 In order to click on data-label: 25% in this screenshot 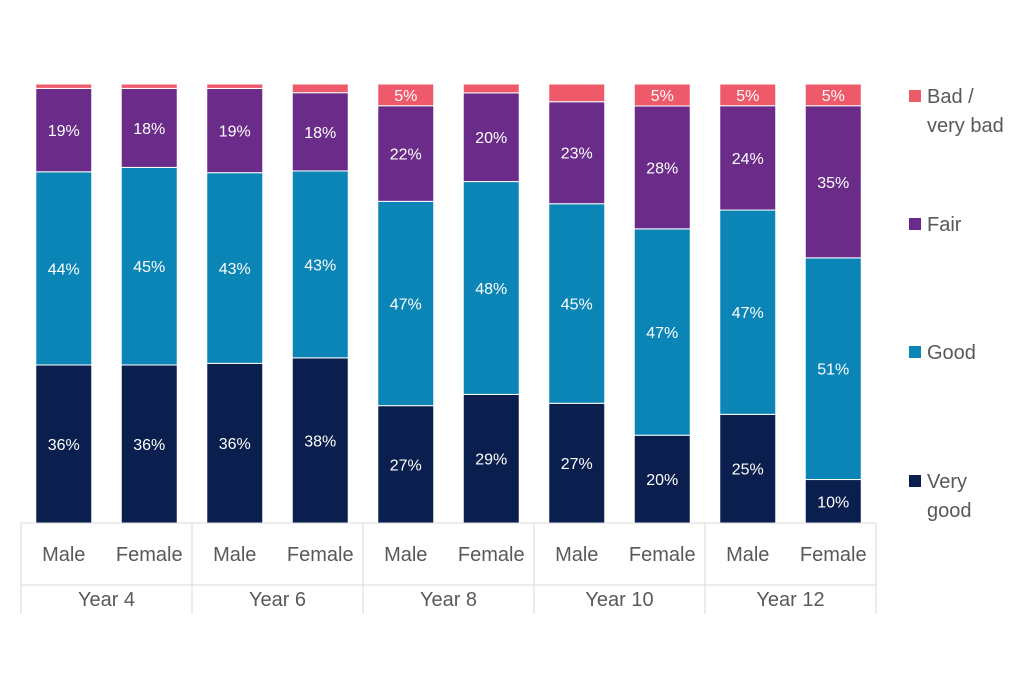, I will do `click(748, 470)`.